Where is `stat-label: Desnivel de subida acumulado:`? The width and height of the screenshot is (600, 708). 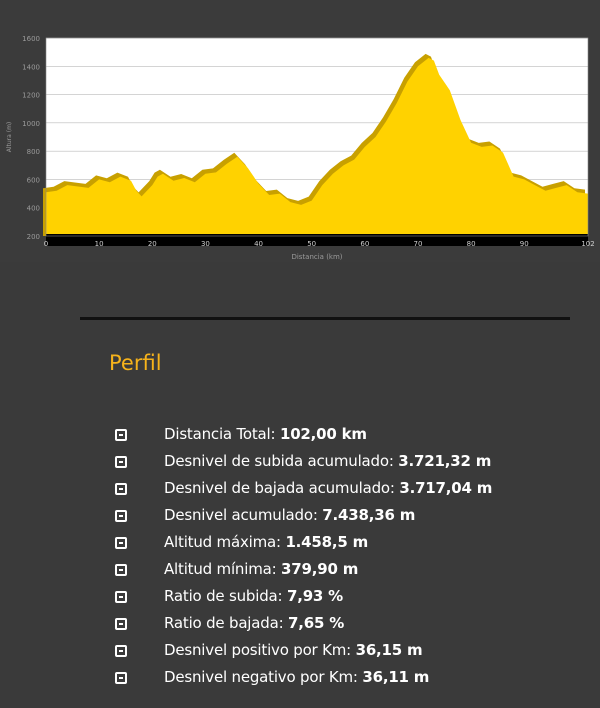
stat-label: Desnivel de subida acumulado: is located at coordinates (281, 461).